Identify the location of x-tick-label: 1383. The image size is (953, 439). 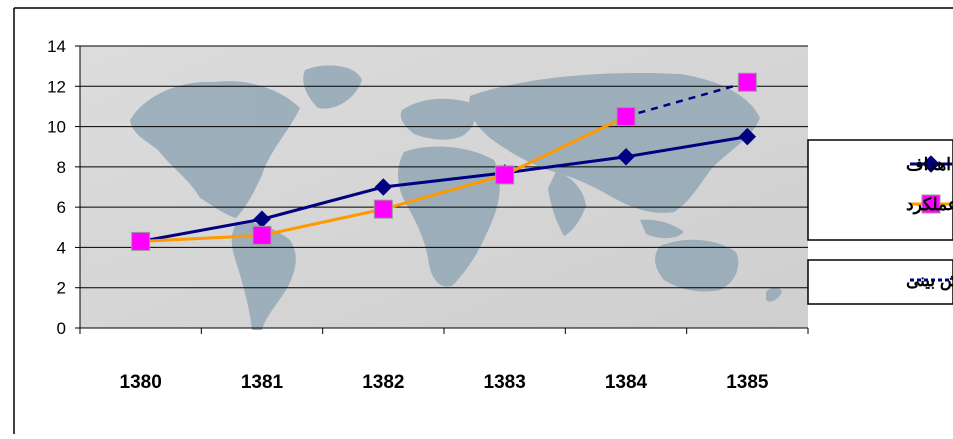
(505, 382).